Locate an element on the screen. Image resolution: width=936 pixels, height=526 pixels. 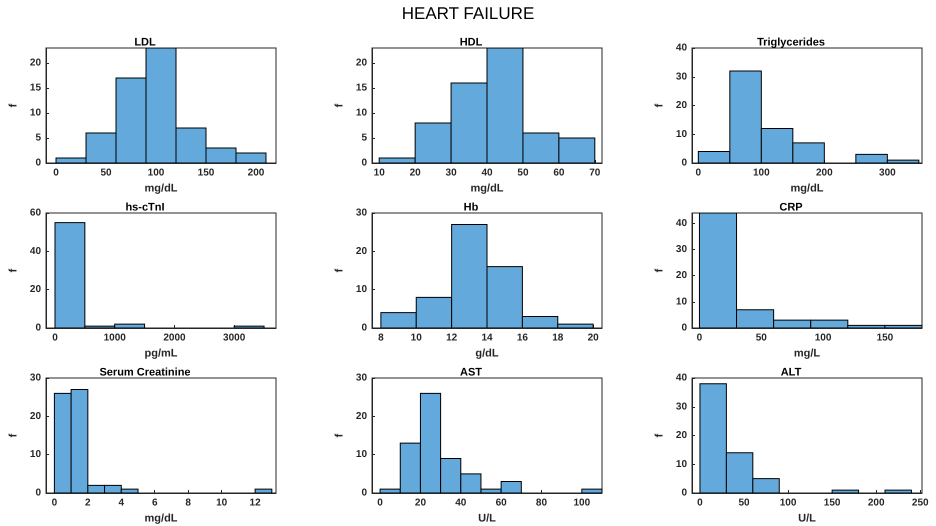
x-tick-label: 14 is located at coordinates (487, 338).